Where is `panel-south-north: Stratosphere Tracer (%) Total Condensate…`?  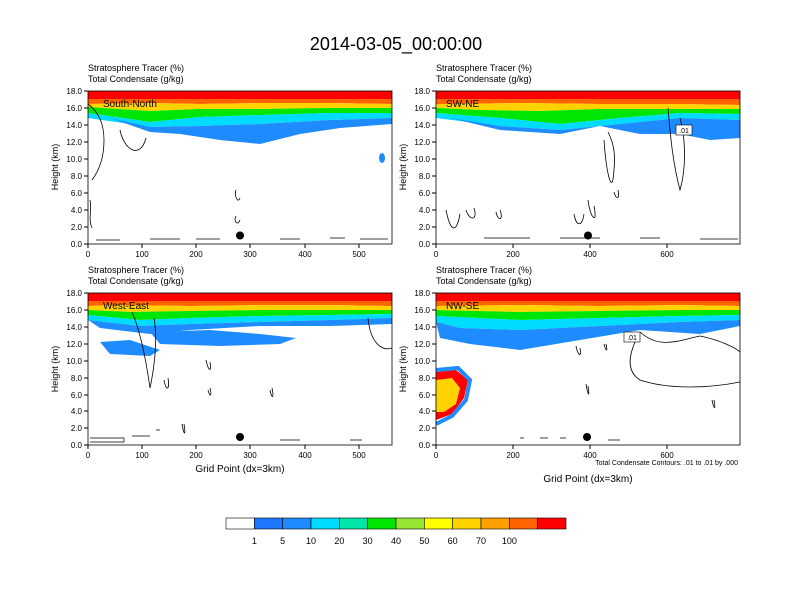
panel-south-north: Stratosphere Tracer (%) Total Condensate… is located at coordinates (221, 161).